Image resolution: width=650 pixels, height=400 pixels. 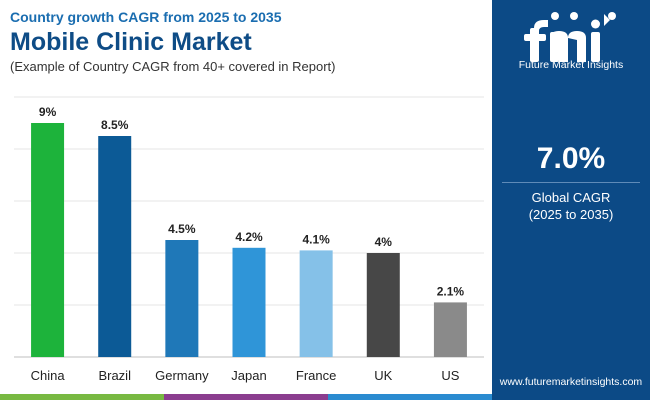 I want to click on data-label-us: 2.1%, so click(x=451, y=291).